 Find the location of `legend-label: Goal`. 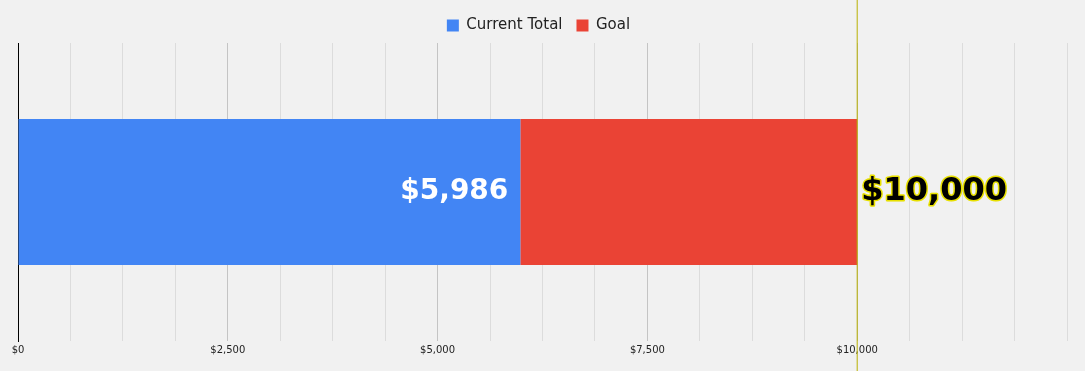

legend-label: Goal is located at coordinates (613, 24).